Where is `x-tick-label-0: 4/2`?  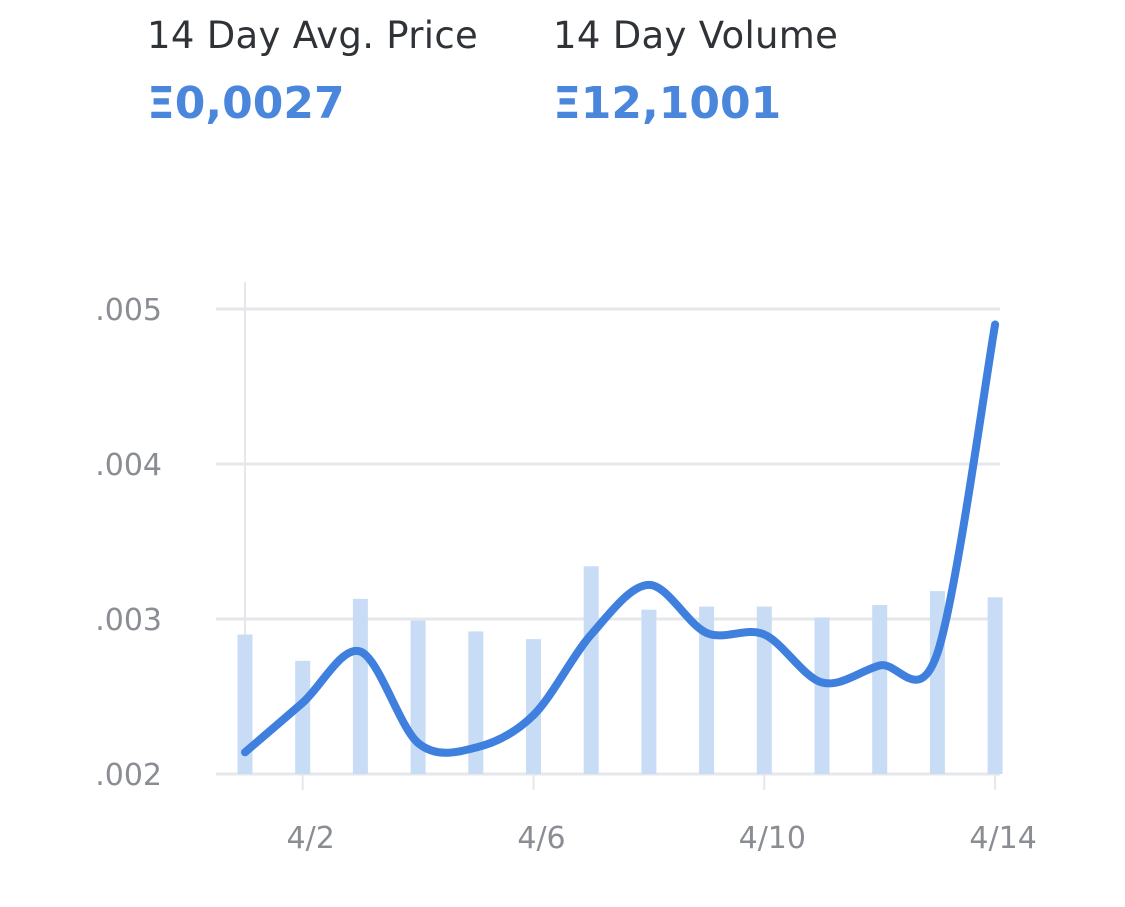 x-tick-label-0: 4/2 is located at coordinates (311, 838).